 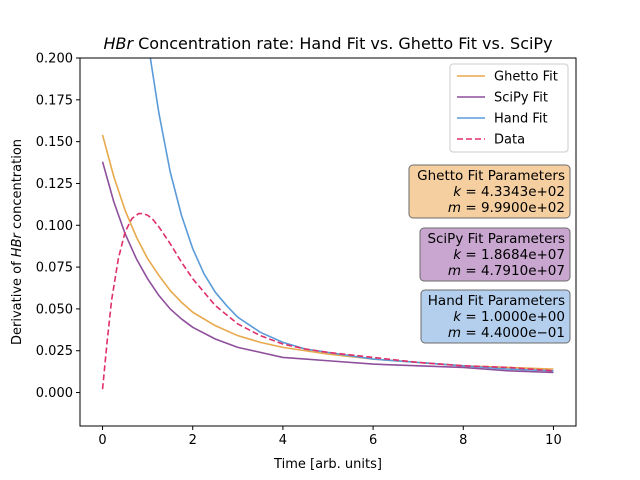 What do you see at coordinates (521, 98) in the screenshot?
I see `legend-label: SciPy Fit` at bounding box center [521, 98].